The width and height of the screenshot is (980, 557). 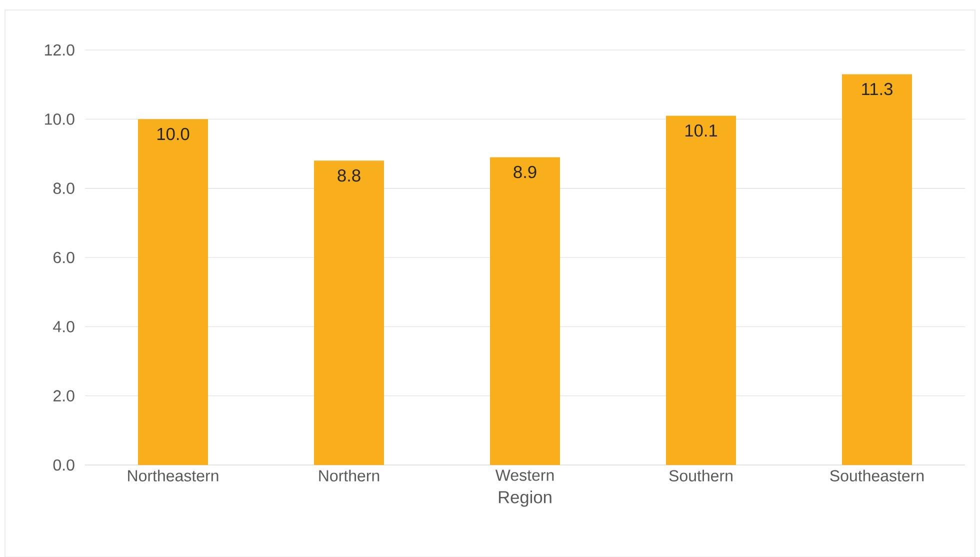 What do you see at coordinates (59, 50) in the screenshot?
I see `y-tick-label: 12.0` at bounding box center [59, 50].